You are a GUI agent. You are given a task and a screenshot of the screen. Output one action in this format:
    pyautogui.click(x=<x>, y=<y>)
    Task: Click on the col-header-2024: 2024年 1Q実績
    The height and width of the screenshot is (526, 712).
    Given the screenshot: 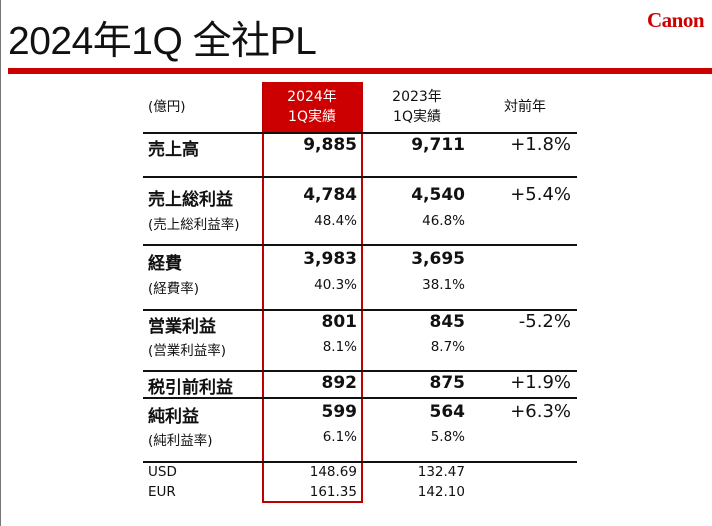 What is the action you would take?
    pyautogui.click(x=312, y=107)
    